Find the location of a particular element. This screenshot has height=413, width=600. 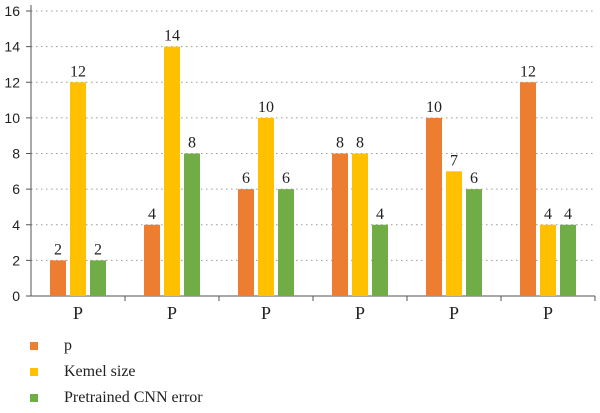

data-label: 14 is located at coordinates (172, 36).